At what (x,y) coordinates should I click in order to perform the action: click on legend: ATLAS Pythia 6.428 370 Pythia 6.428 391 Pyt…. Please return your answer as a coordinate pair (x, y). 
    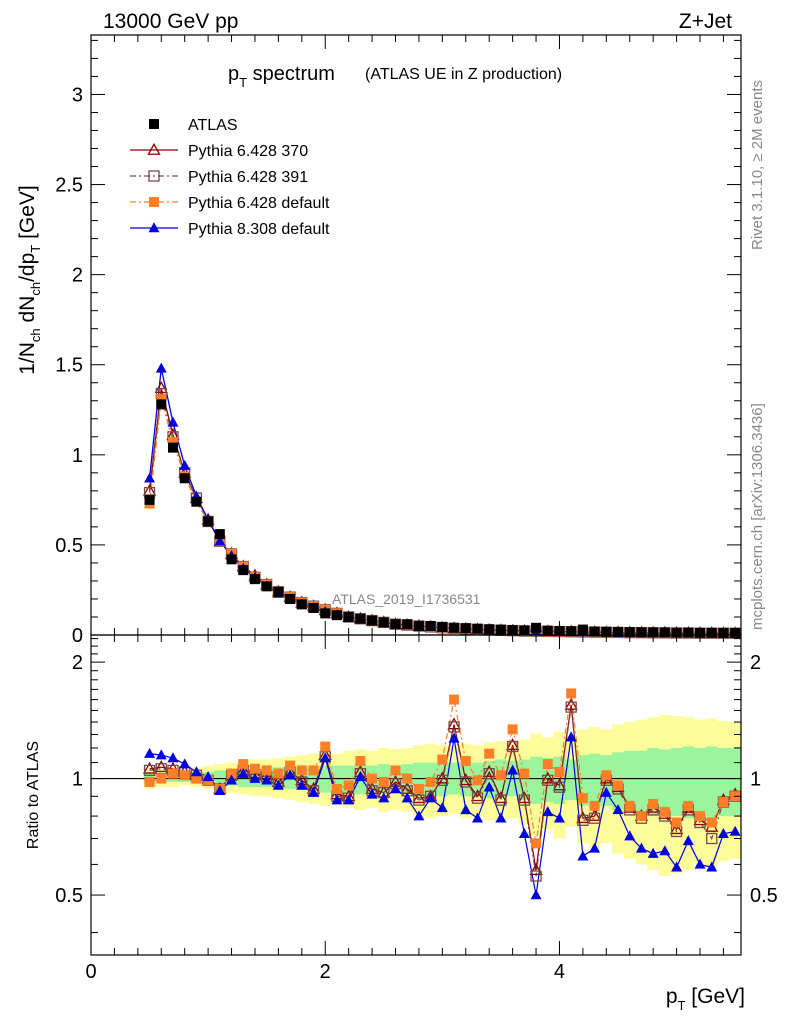
    Looking at the image, I should click on (230, 177).